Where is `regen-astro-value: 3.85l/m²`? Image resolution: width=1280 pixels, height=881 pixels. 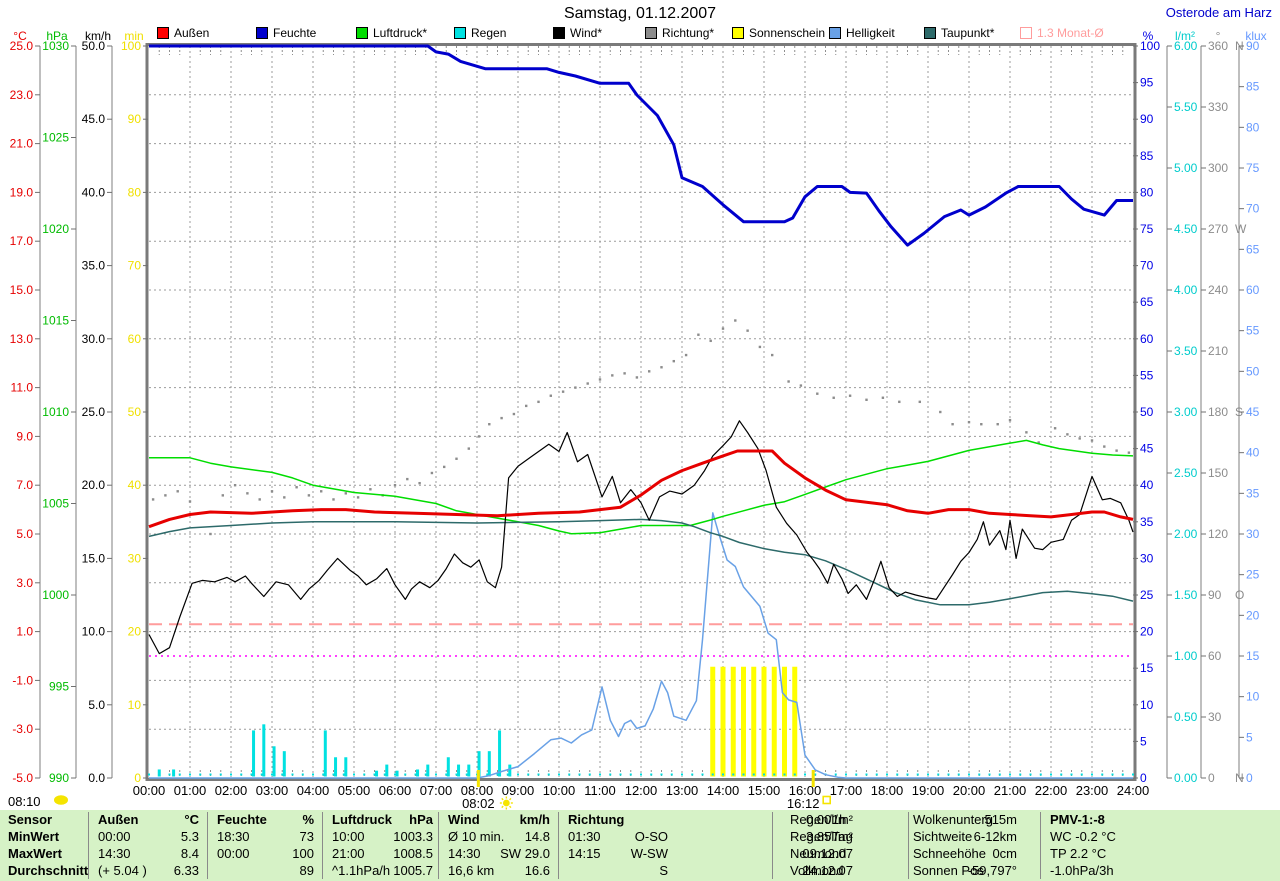
regen-astro-value: 3.85l/m² is located at coordinates (829, 836).